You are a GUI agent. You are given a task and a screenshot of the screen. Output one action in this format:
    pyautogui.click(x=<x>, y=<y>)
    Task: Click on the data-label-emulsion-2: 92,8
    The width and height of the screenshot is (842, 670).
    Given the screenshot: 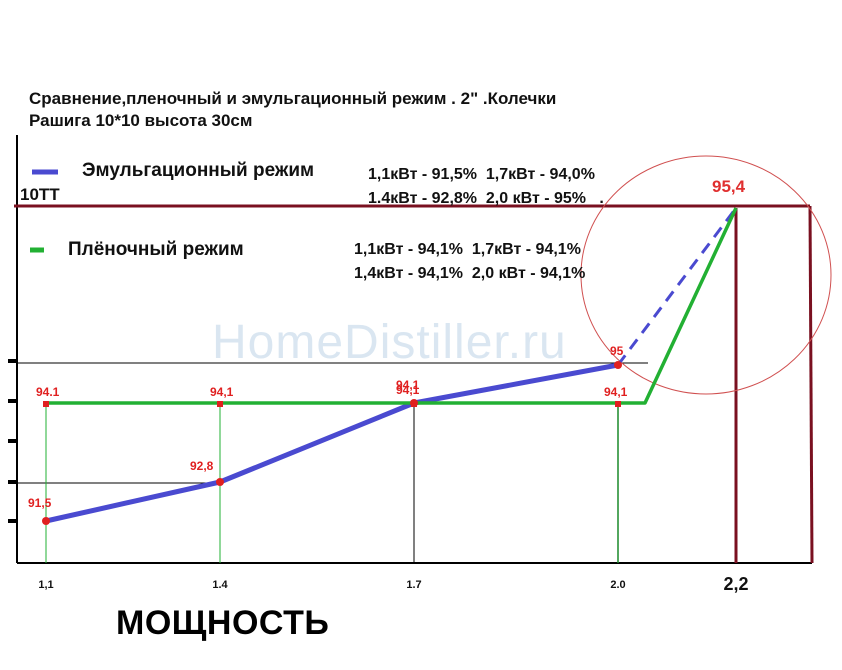 What is the action you would take?
    pyautogui.click(x=202, y=466)
    